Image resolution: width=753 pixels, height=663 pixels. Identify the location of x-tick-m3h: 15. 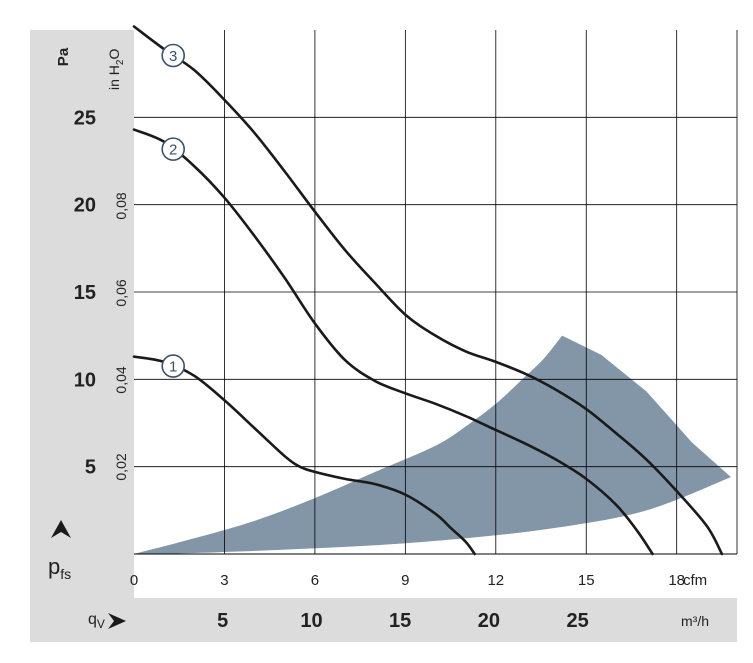
(400, 621).